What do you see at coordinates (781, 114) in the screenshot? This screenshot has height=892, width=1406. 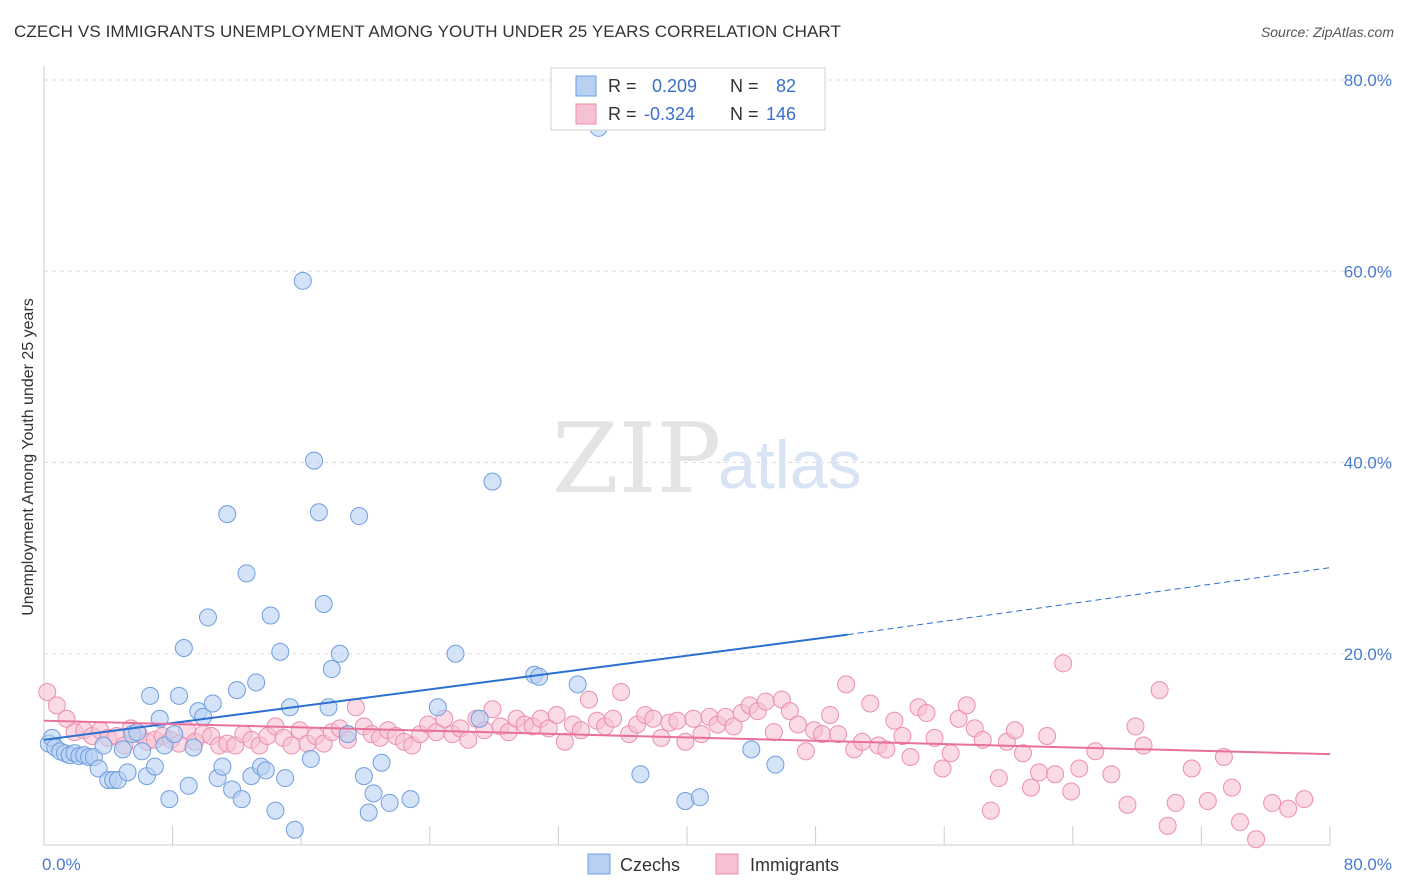 I see `legend-n-value-immigrants: 146` at bounding box center [781, 114].